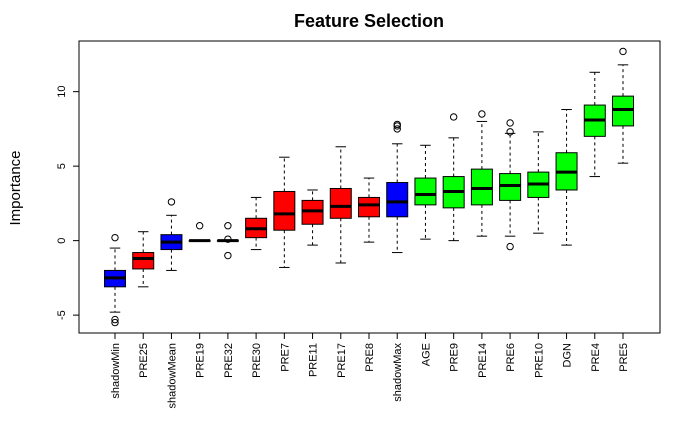 This screenshot has height=432, width=700. Describe the element at coordinates (62, 166) in the screenshot. I see `y-tick-label: 5` at that location.